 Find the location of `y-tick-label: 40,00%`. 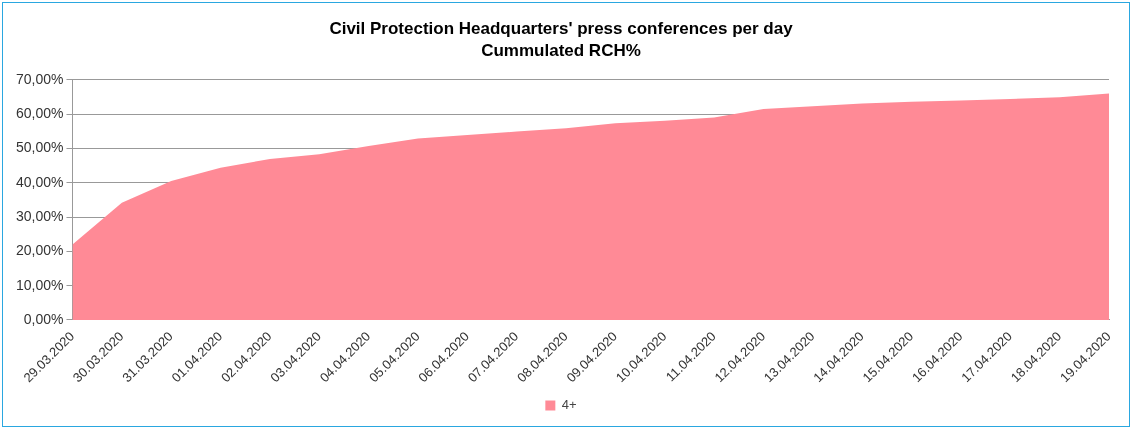

y-tick-label: 40,00% is located at coordinates (40, 181).